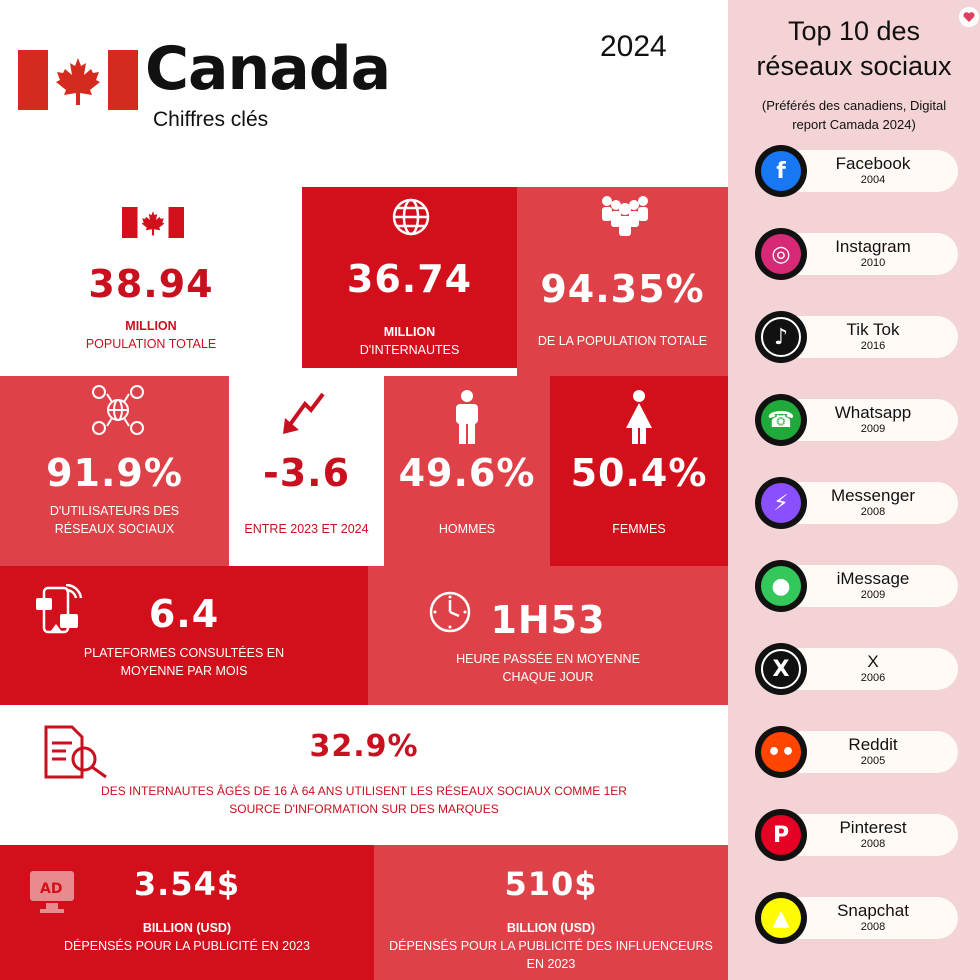 The image size is (980, 980). Describe the element at coordinates (51, 889) in the screenshot. I see `svg-text: AD` at that location.